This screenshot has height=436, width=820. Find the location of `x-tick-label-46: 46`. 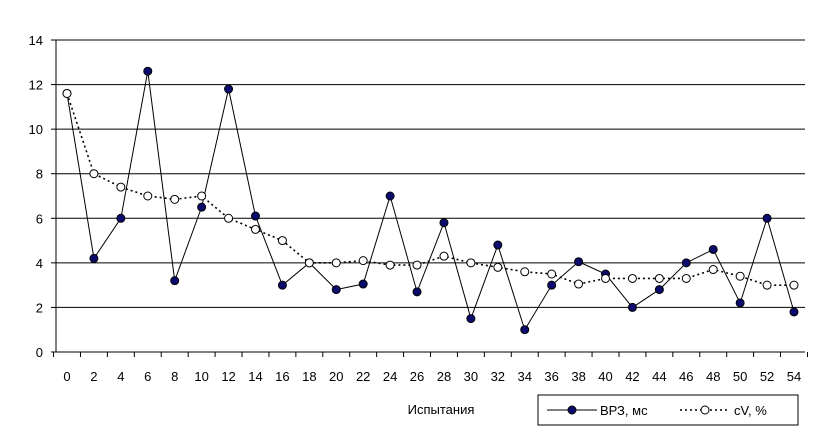

x-tick-label-46: 46 is located at coordinates (686, 376).